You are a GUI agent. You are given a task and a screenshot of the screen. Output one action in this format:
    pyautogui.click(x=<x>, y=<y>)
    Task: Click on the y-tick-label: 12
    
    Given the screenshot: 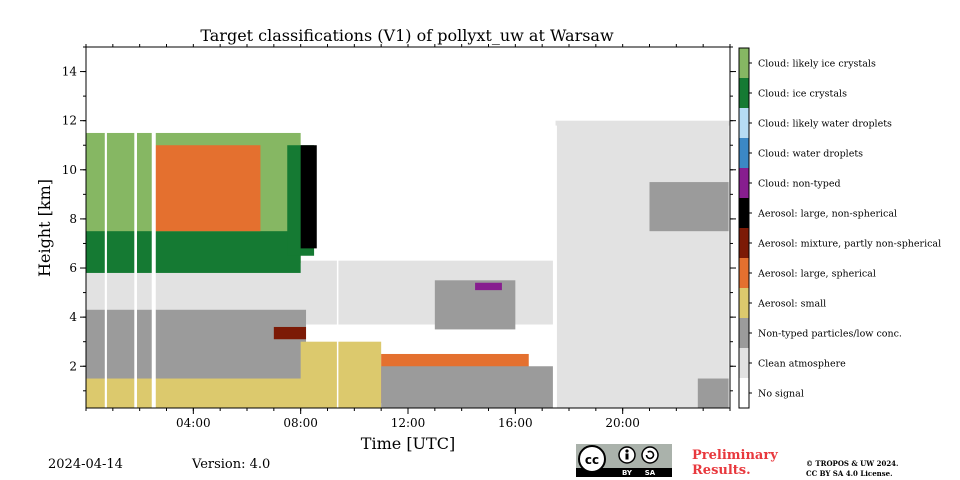 What is the action you would take?
    pyautogui.click(x=69, y=121)
    